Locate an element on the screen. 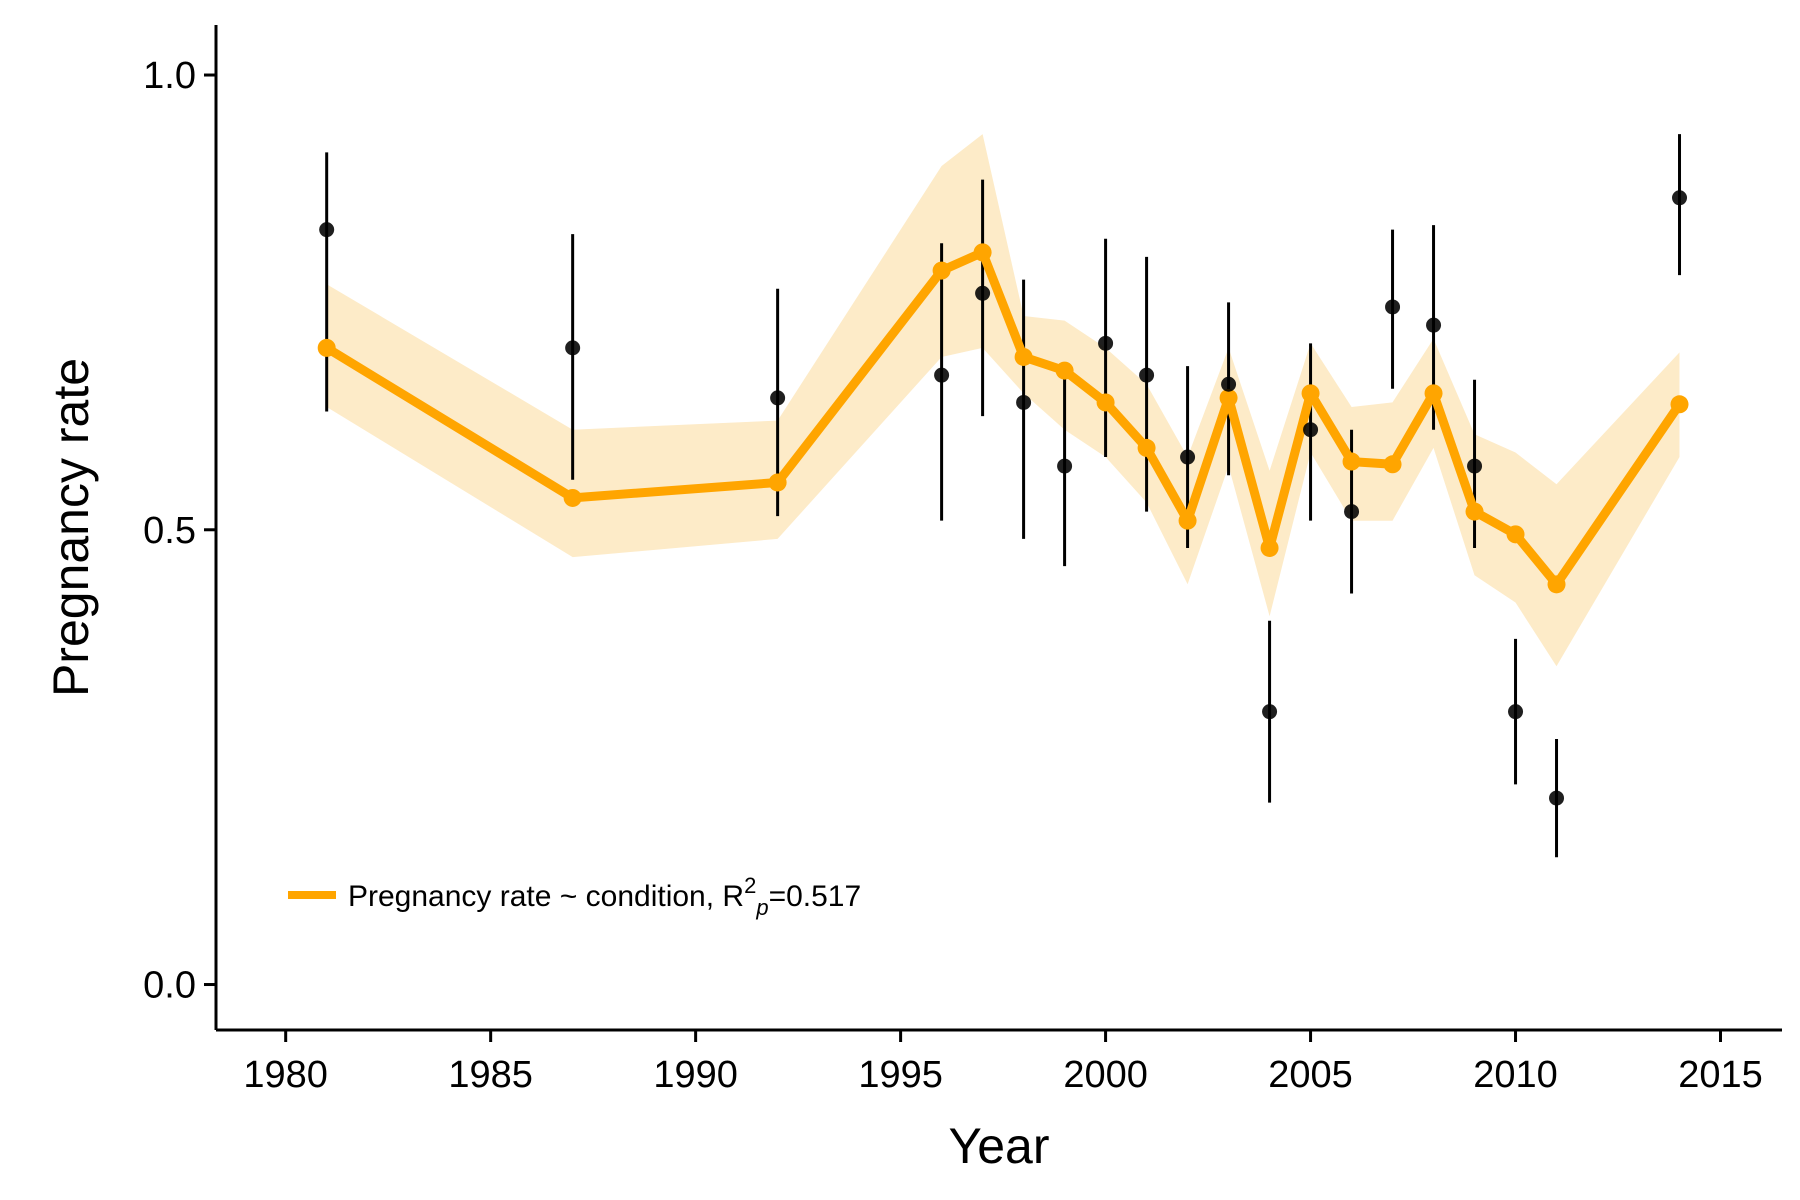 This screenshot has height=1200, width=1800. y-axis-title: Pregnancy rate is located at coordinates (71, 527).